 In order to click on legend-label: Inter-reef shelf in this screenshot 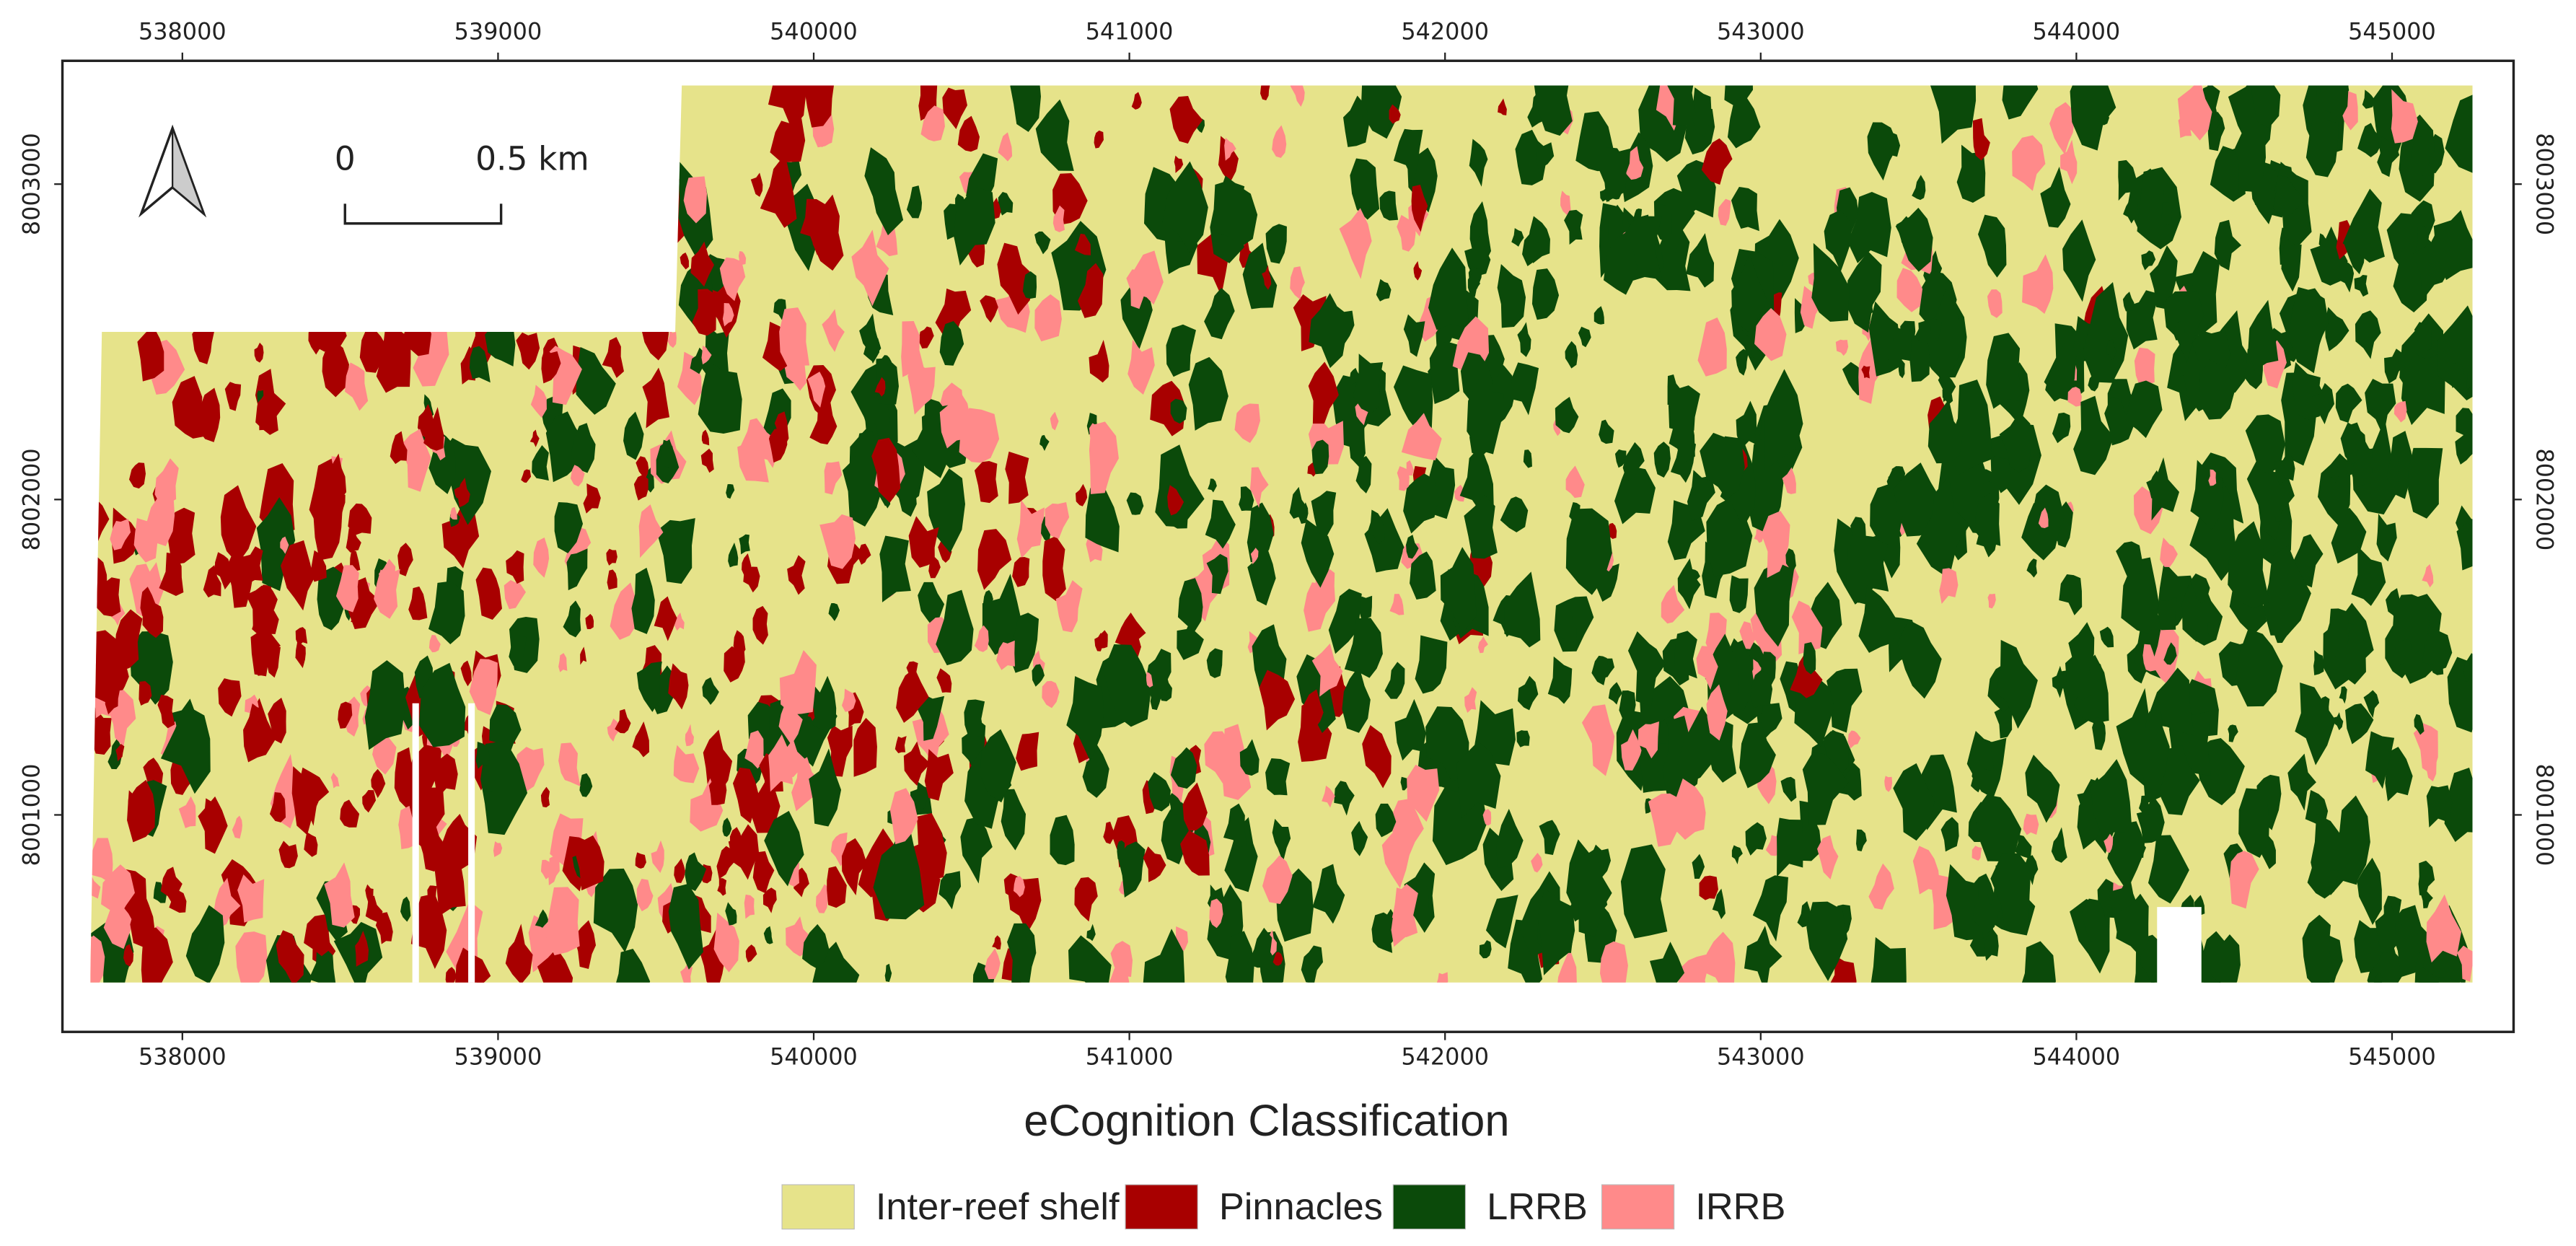, I will do `click(998, 1207)`.